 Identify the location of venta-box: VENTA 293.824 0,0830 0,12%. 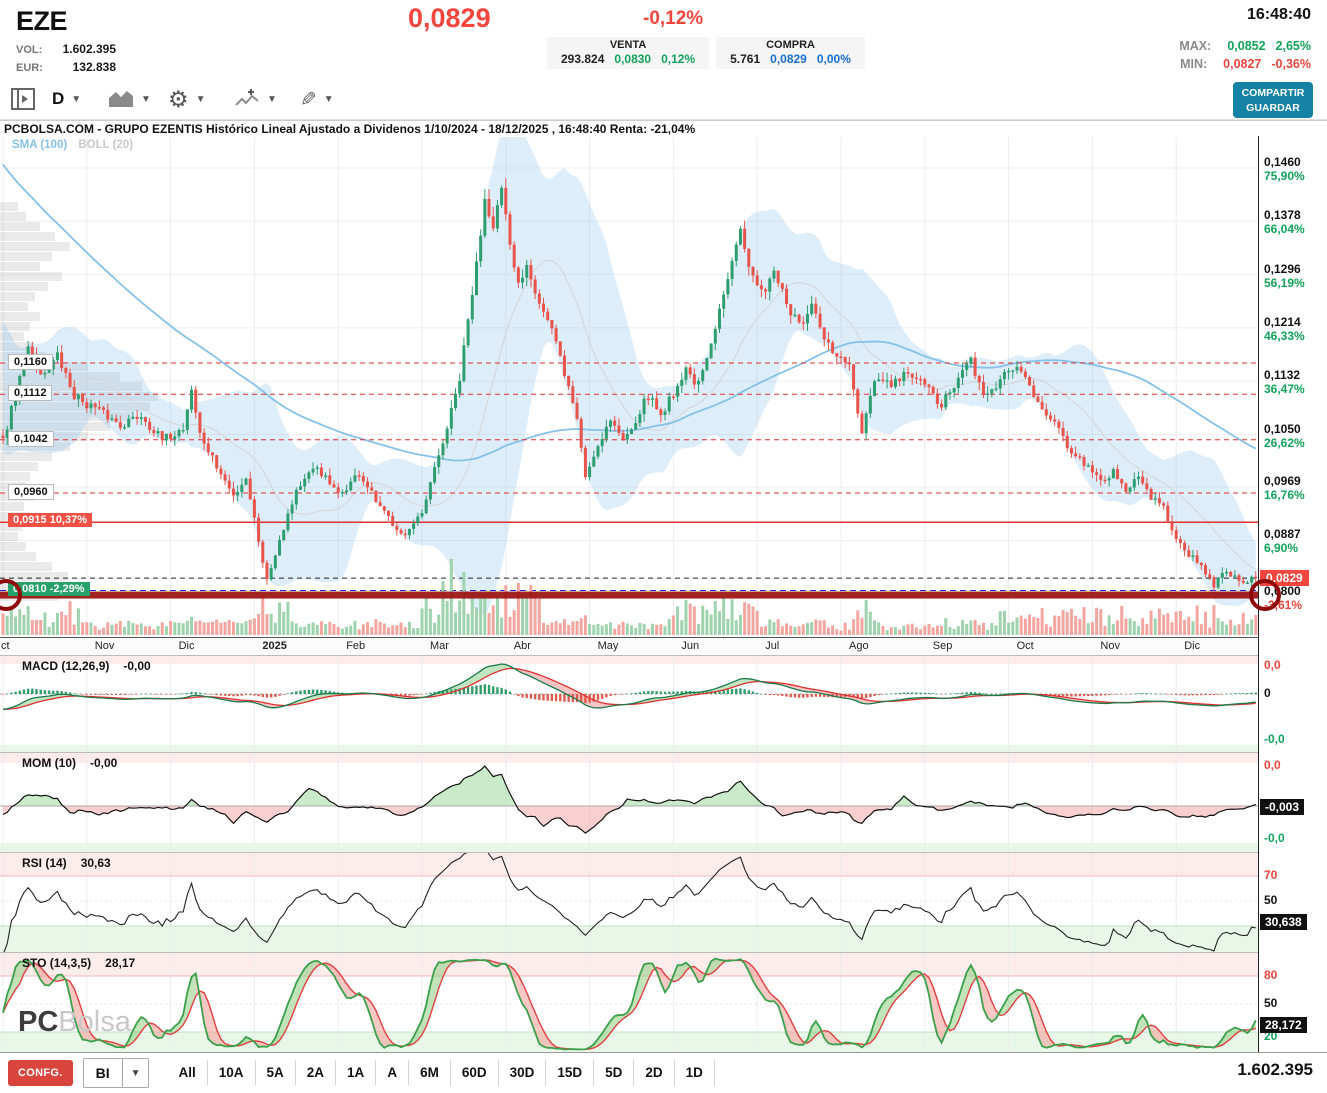
(628, 53).